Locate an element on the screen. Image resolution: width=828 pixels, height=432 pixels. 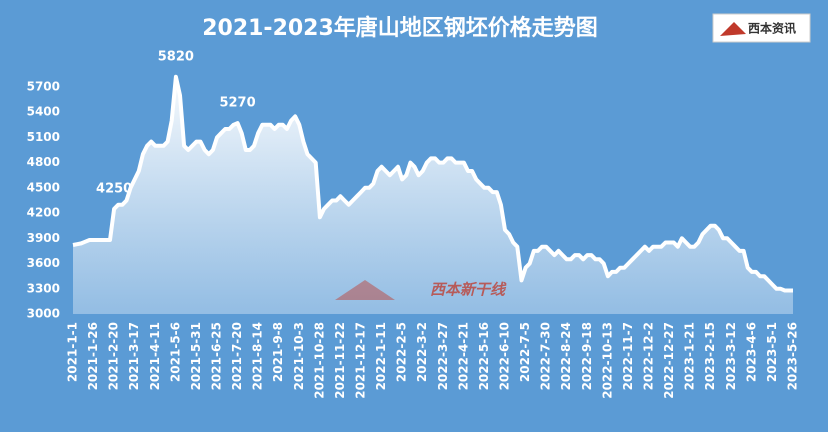
y-tick-label: 4500 is located at coordinates (43, 187).